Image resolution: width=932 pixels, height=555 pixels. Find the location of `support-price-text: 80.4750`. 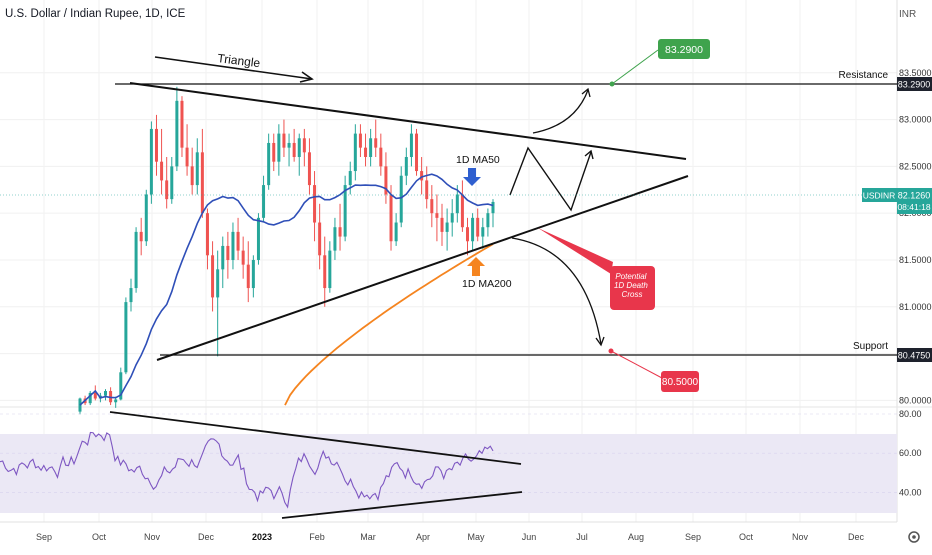

support-price-text: 80.4750 is located at coordinates (914, 356).